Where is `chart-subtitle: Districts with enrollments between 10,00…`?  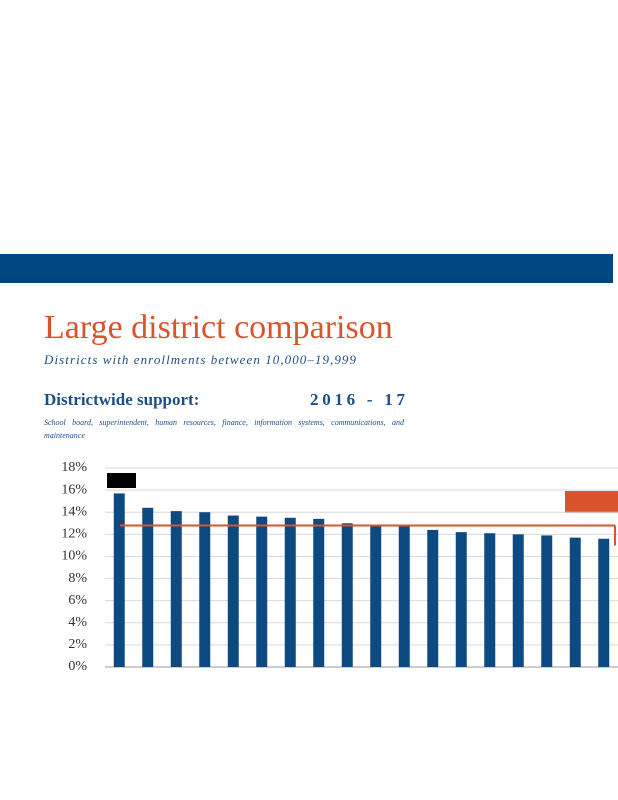
chart-subtitle: Districts with enrollments between 10,00… is located at coordinates (200, 359).